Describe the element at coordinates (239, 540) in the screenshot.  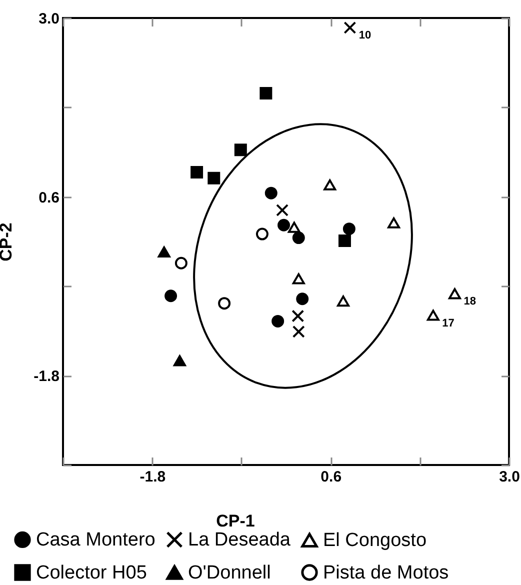
I see `legend-label: La Deseada` at that location.